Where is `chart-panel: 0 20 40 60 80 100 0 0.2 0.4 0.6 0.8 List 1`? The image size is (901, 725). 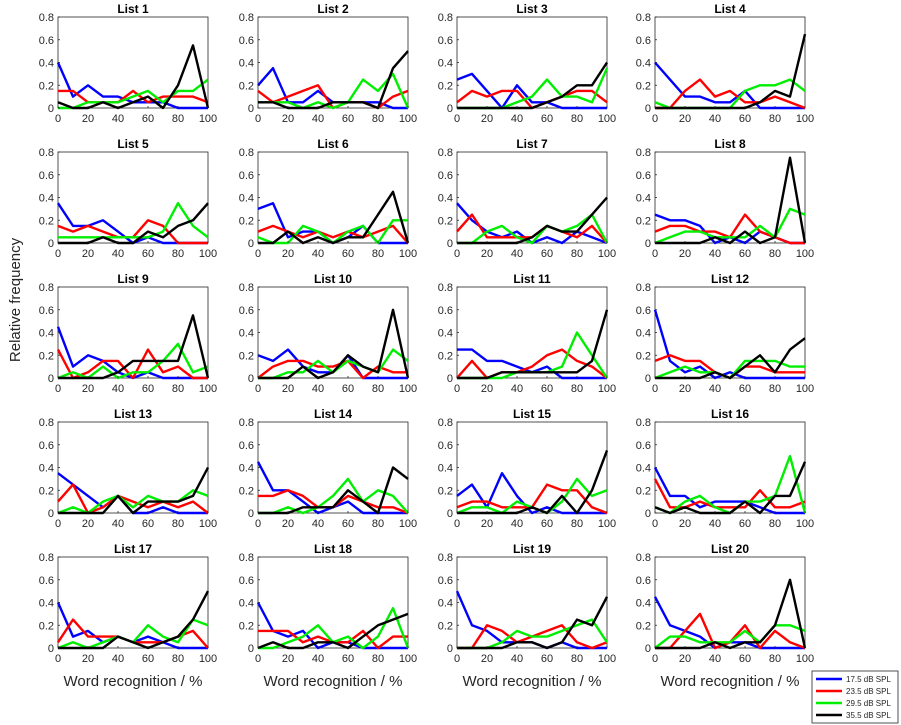
chart-panel: 0 20 40 60 80 100 0 0.2 0.4 0.6 0.8 List 1 is located at coordinates (128, 63).